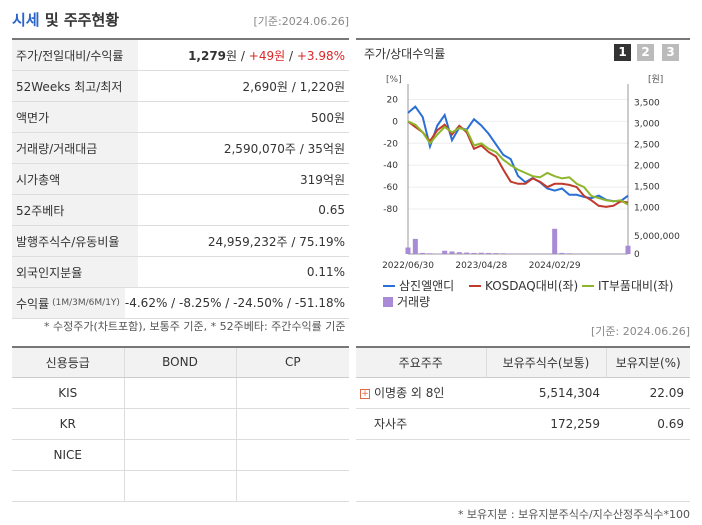  I want to click on chart-page-2-button: 2, so click(645, 52).